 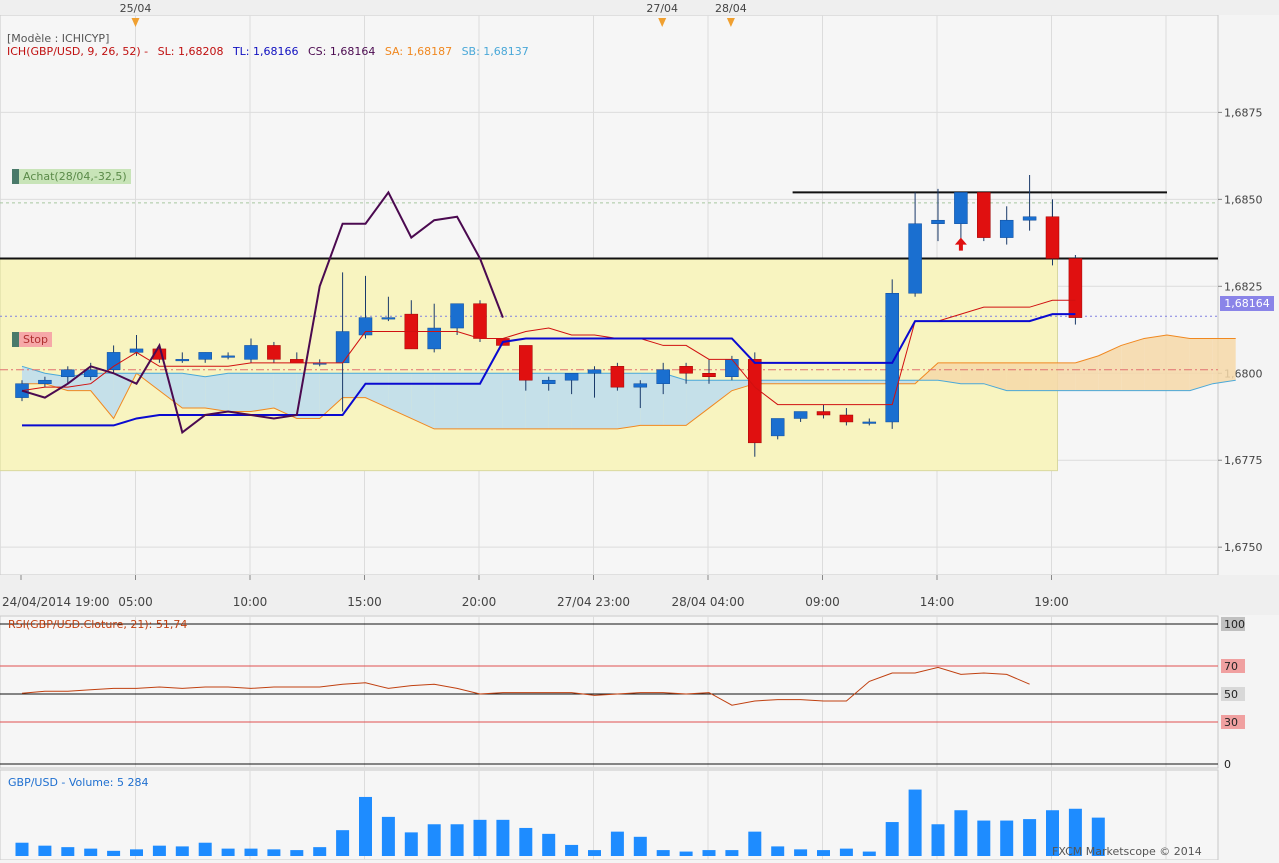 I want to click on rsi-level-badge, so click(x=1233, y=666).